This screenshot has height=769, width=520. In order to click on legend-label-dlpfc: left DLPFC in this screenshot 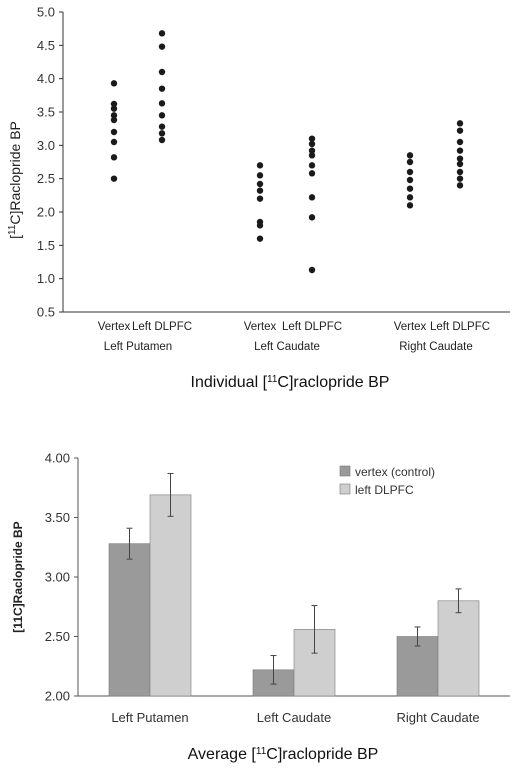, I will do `click(384, 490)`.